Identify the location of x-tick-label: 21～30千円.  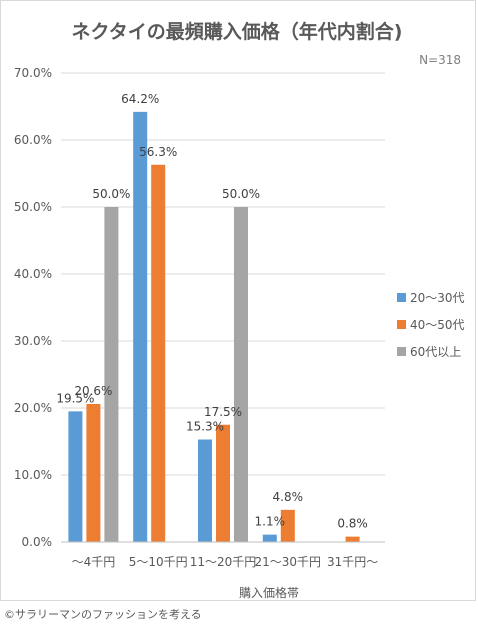
(288, 562).